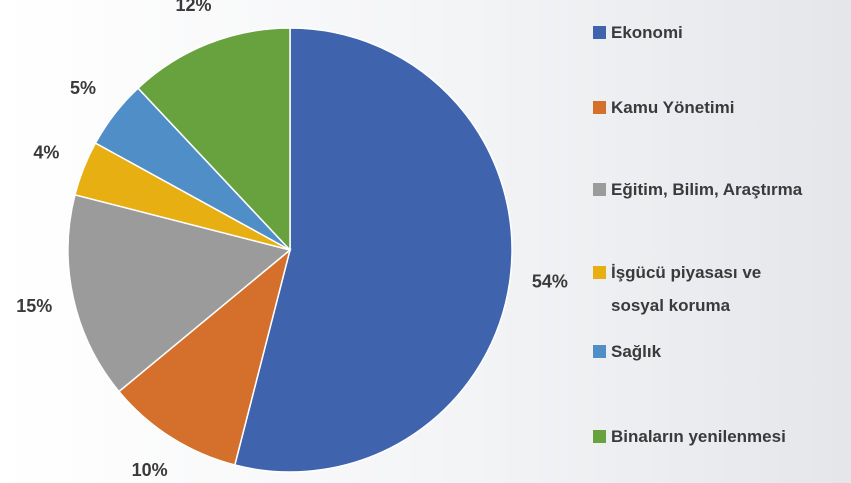  Describe the element at coordinates (647, 32) in the screenshot. I see `legend-label: Ekonomi` at that location.